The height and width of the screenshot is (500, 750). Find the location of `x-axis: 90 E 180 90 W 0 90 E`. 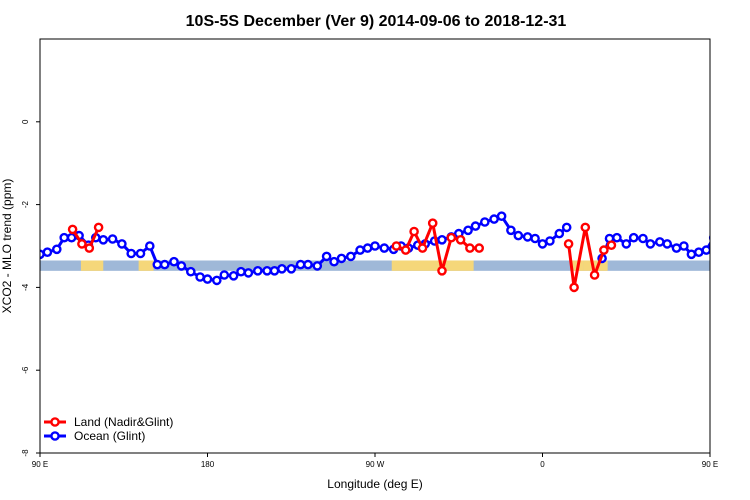

x-axis: 90 E 180 90 W 0 90 E is located at coordinates (375, 461).